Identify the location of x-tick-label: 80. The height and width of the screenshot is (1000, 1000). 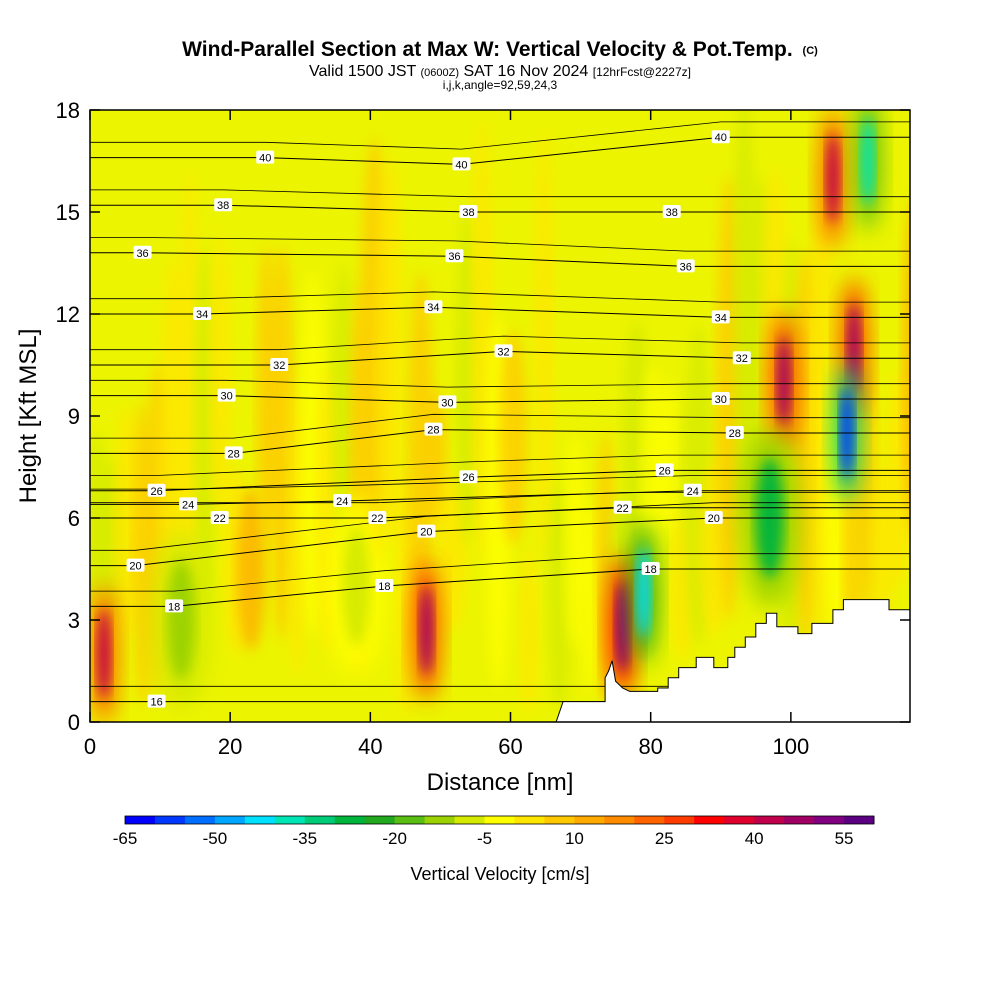
(650, 746).